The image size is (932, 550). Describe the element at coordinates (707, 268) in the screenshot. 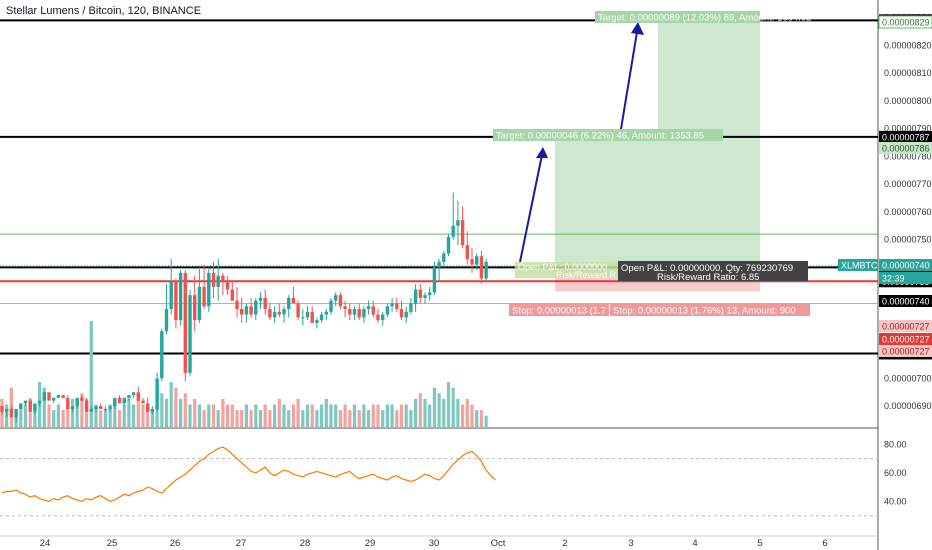

I see `pnl-full-label: Open P&L: 0.00000000, Qty: 769230769` at that location.